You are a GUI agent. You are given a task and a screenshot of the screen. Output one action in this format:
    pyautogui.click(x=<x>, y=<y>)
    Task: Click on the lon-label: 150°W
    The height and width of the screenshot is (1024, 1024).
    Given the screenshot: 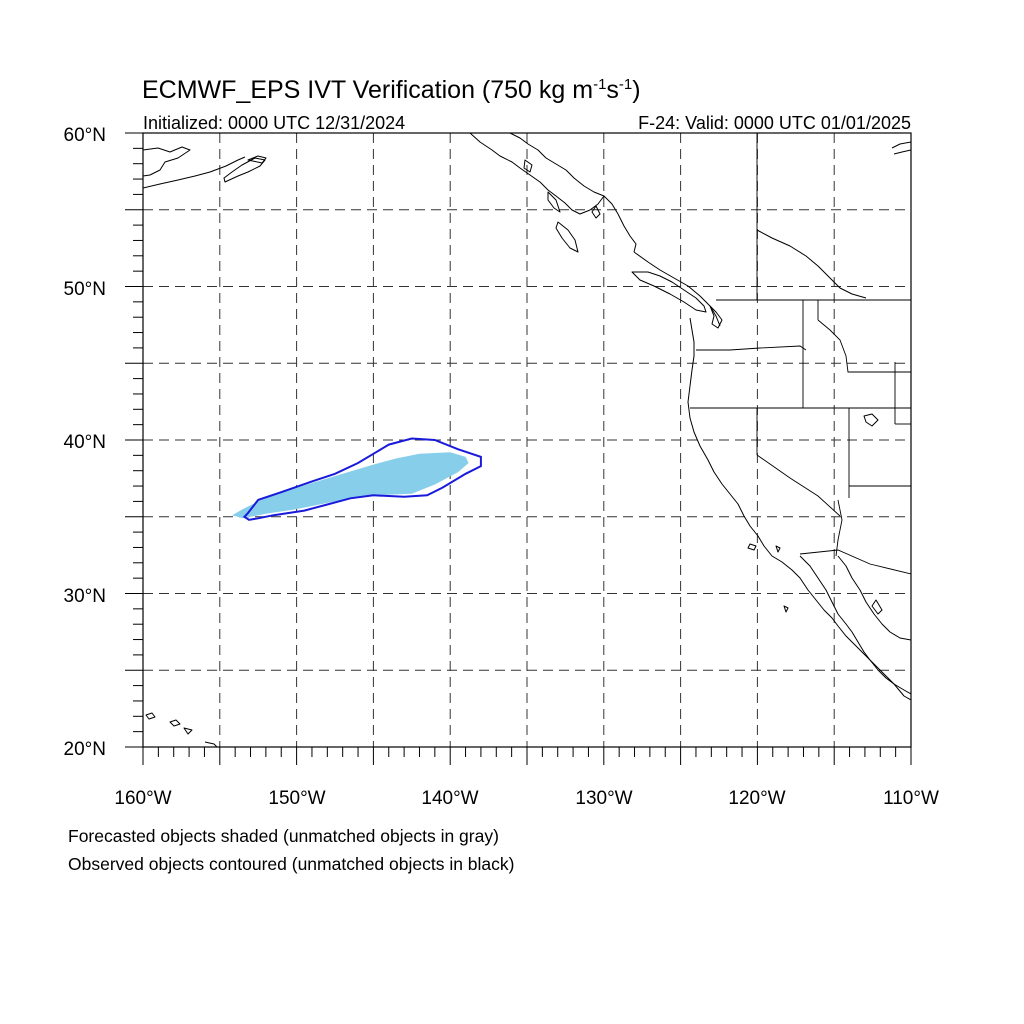 What is the action you would take?
    pyautogui.click(x=296, y=798)
    